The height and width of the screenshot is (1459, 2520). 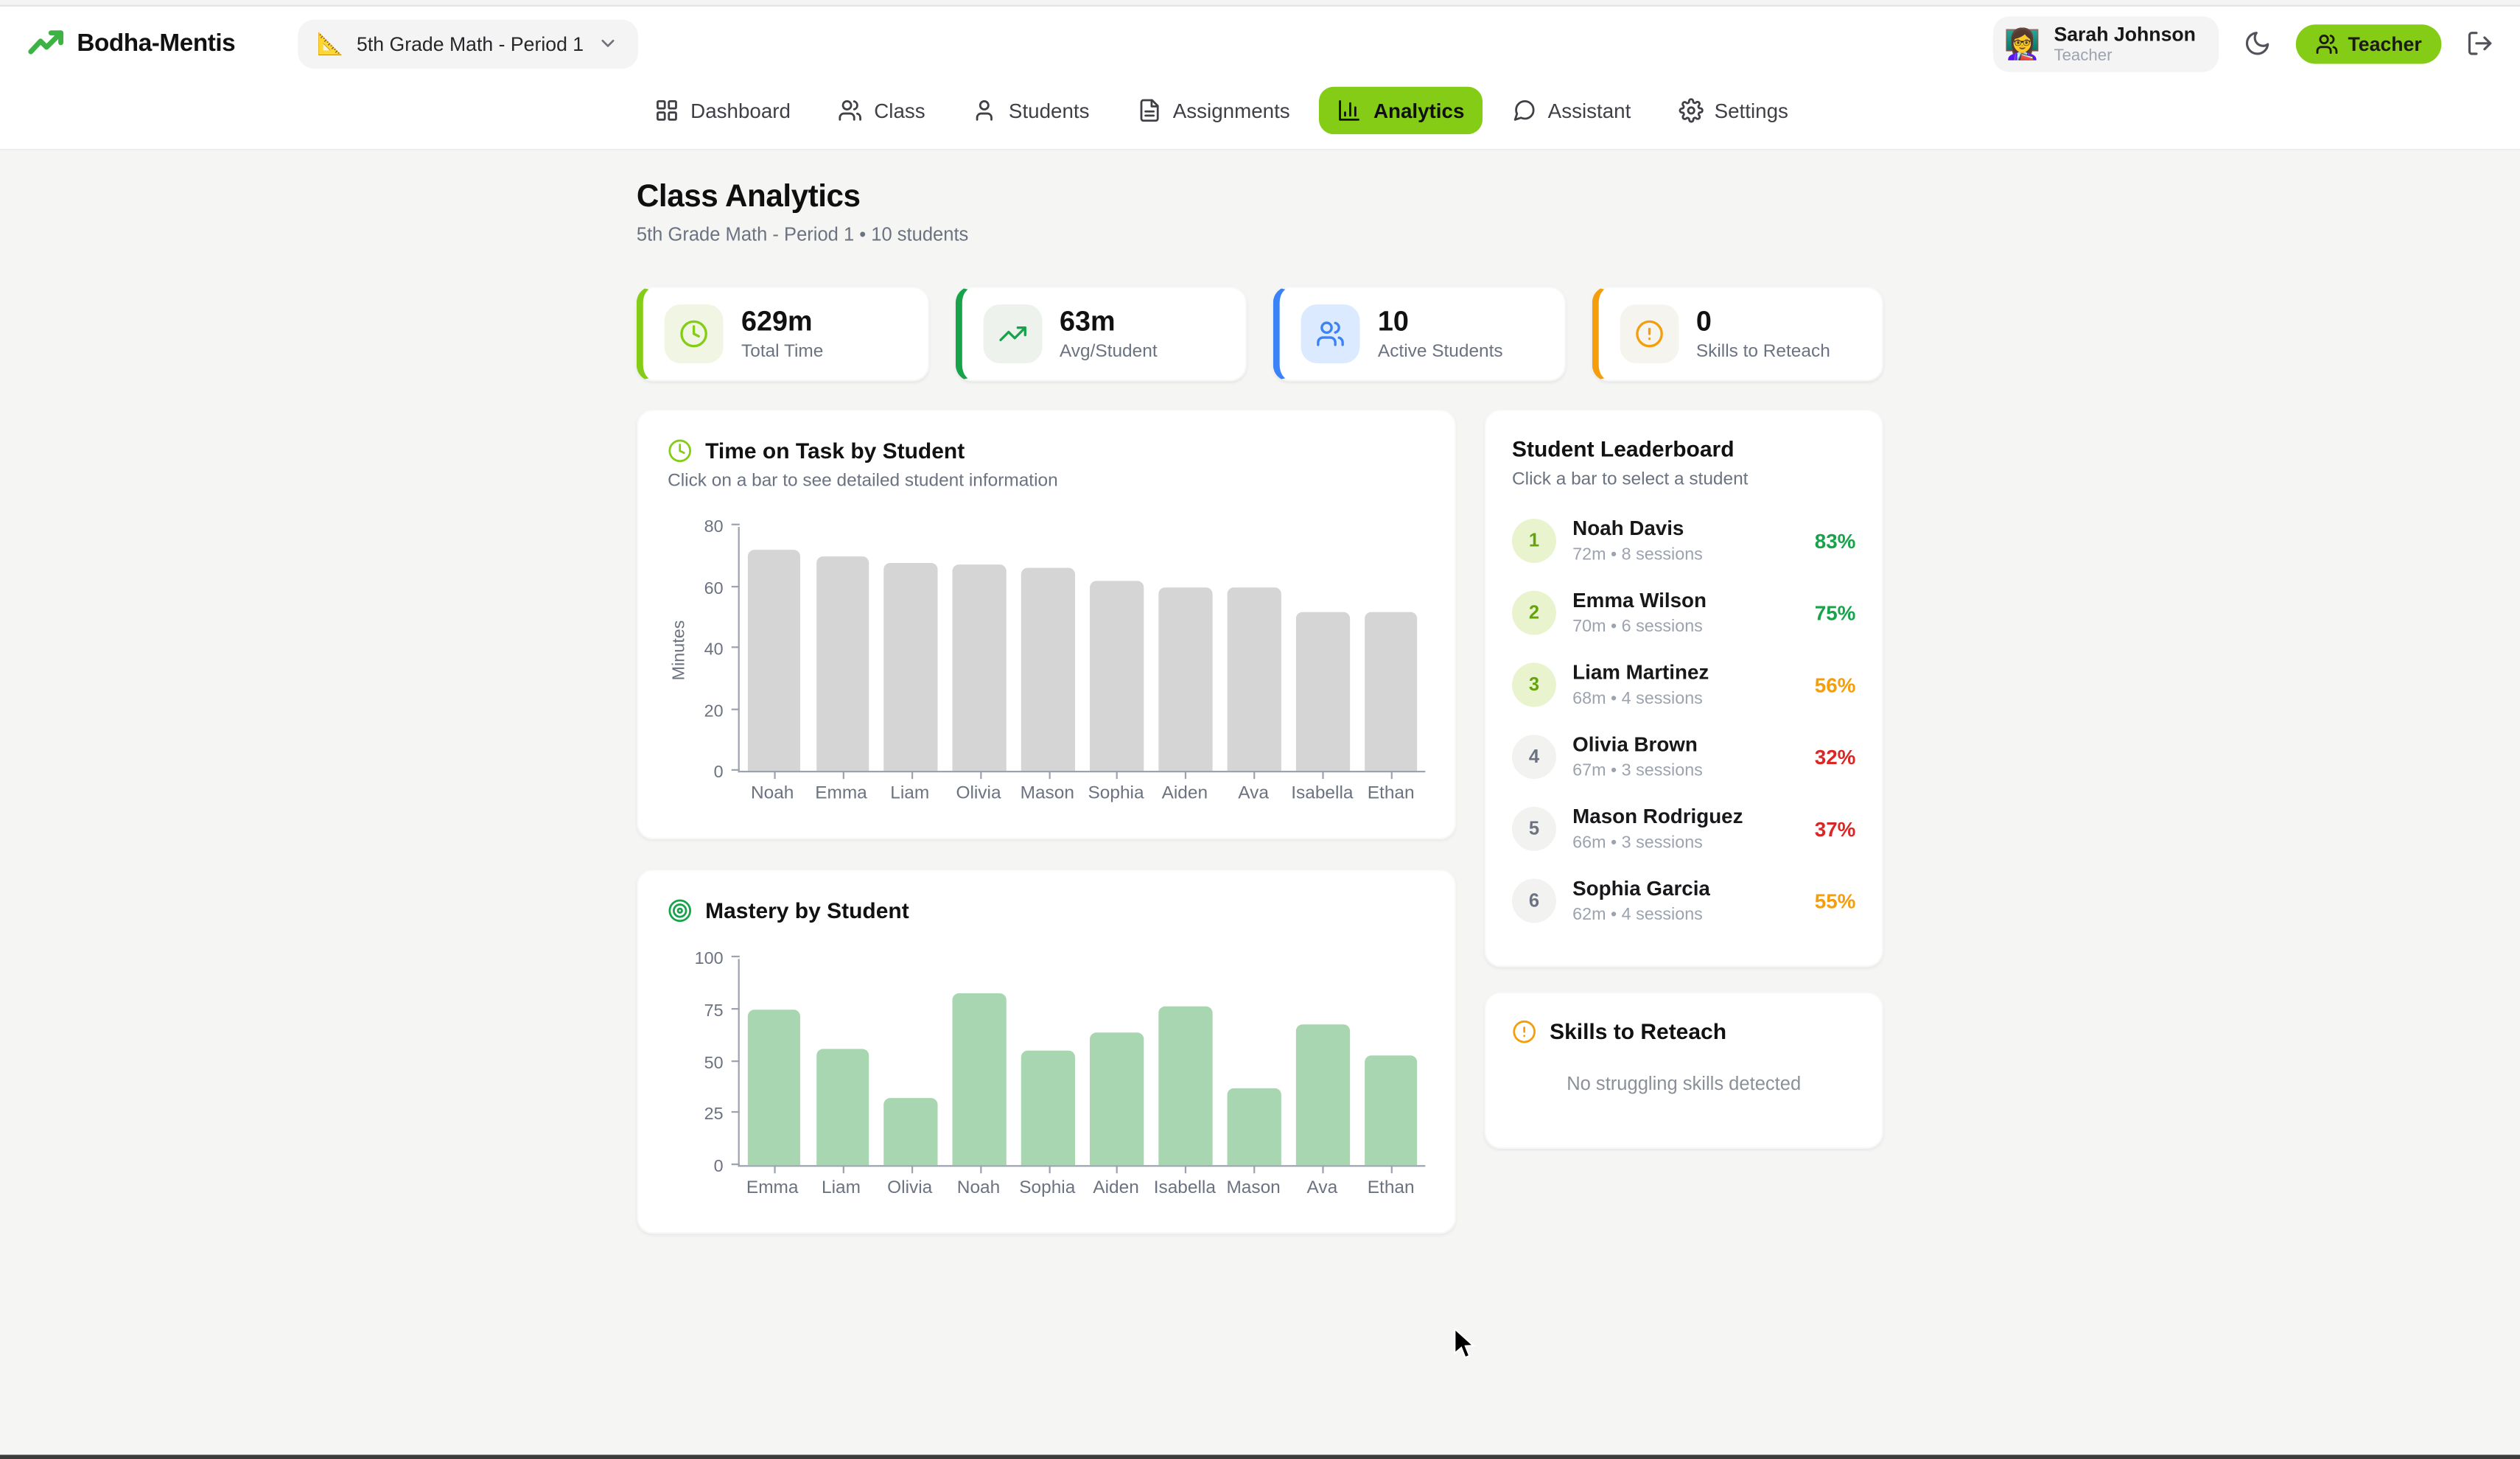 I want to click on mastery-by-student-bar-ava, so click(x=1322, y=1095).